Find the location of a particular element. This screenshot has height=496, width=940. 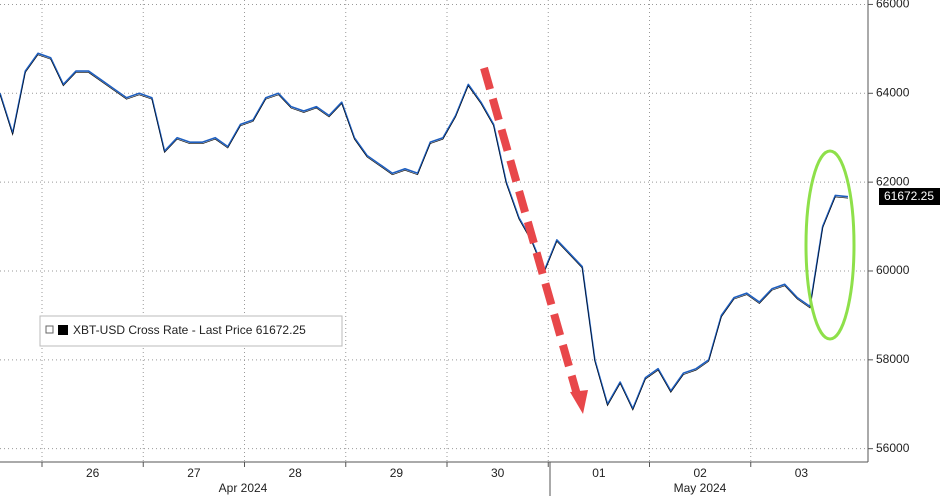

trend-arrow is located at coordinates (531, 233).